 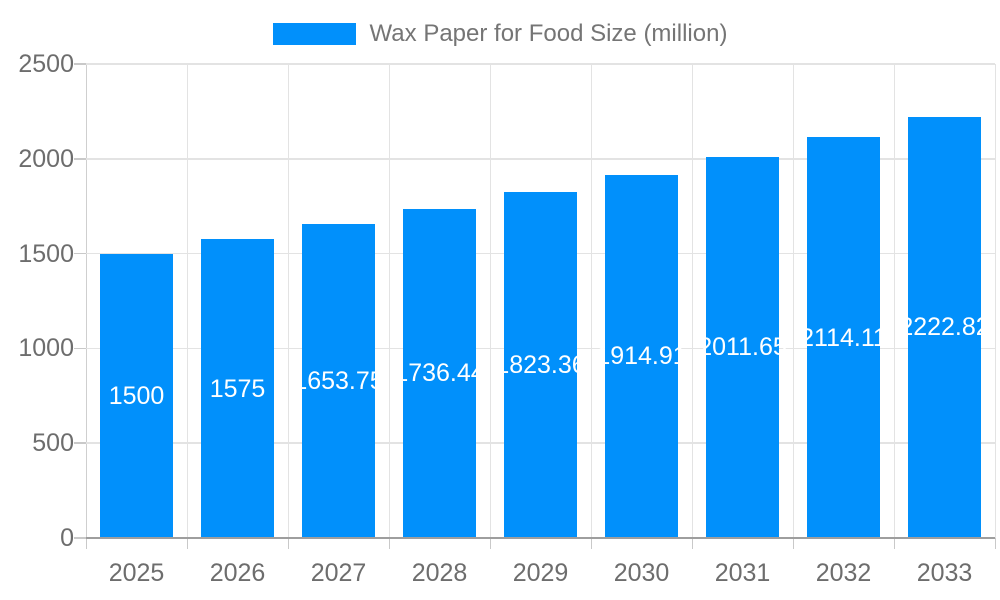 What do you see at coordinates (843, 337) in the screenshot?
I see `bar-2032` at bounding box center [843, 337].